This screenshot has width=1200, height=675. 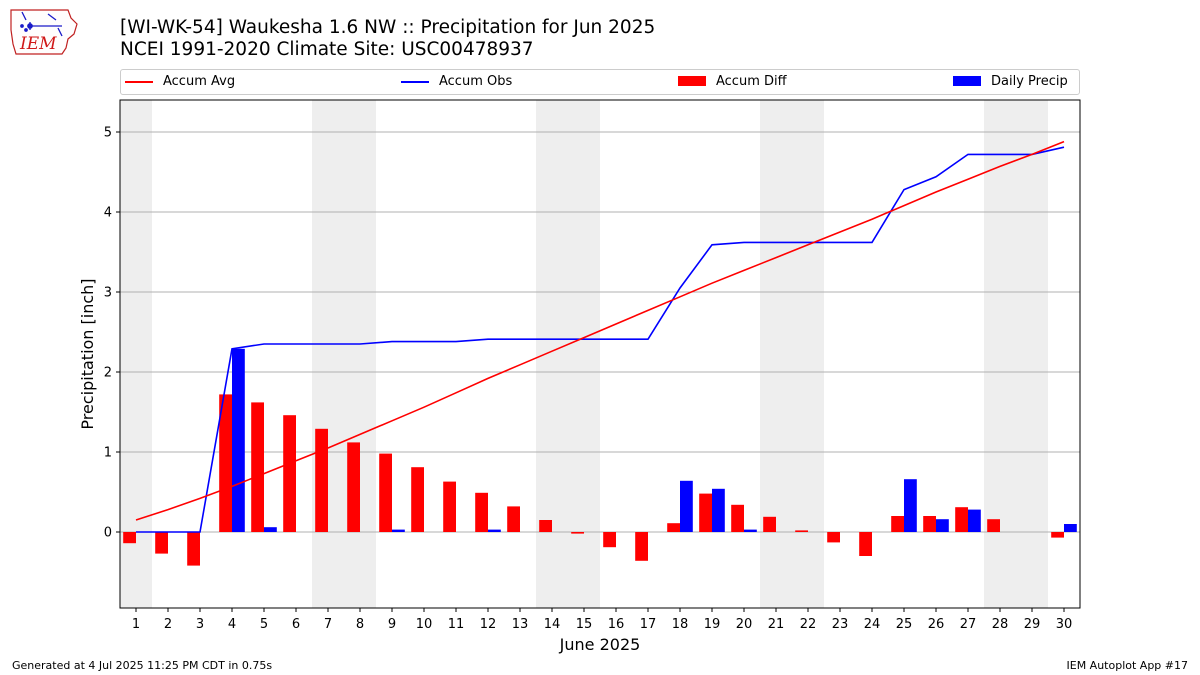 I want to click on x-tick-label-3: 3, so click(x=200, y=624).